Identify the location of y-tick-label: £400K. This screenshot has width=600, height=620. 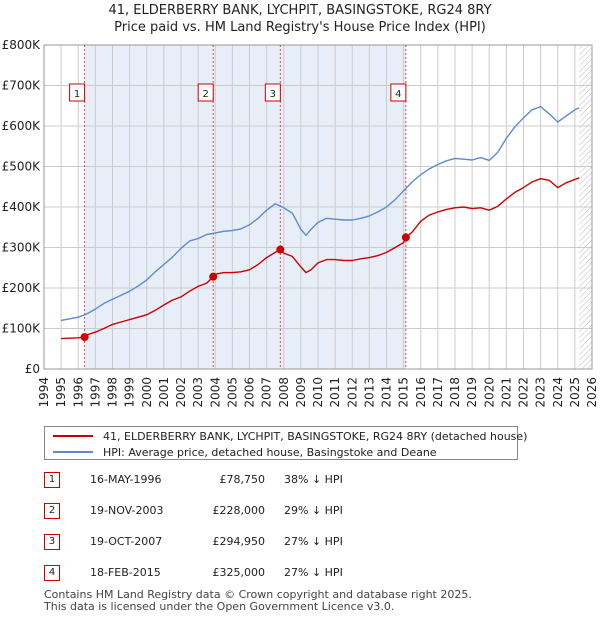
(22, 207).